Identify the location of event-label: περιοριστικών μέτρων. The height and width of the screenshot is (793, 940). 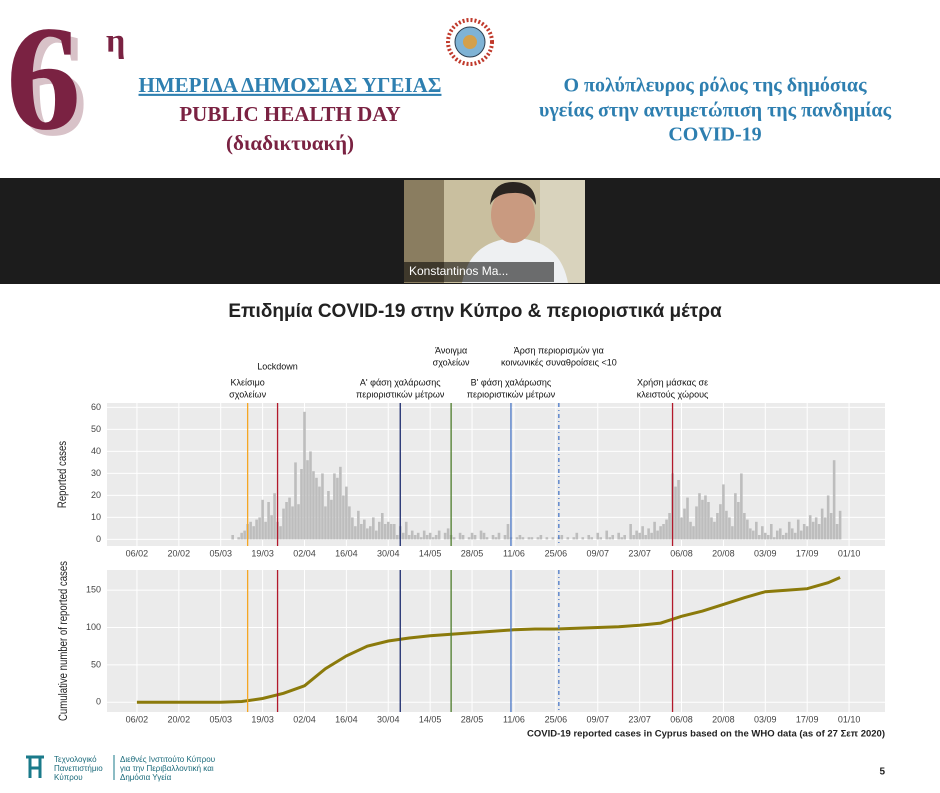
(400, 394).